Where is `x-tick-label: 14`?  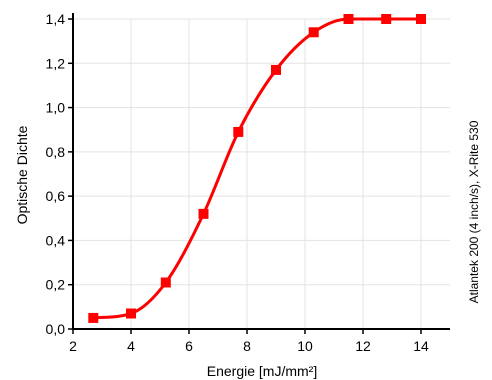
x-tick-label: 14 is located at coordinates (421, 346).